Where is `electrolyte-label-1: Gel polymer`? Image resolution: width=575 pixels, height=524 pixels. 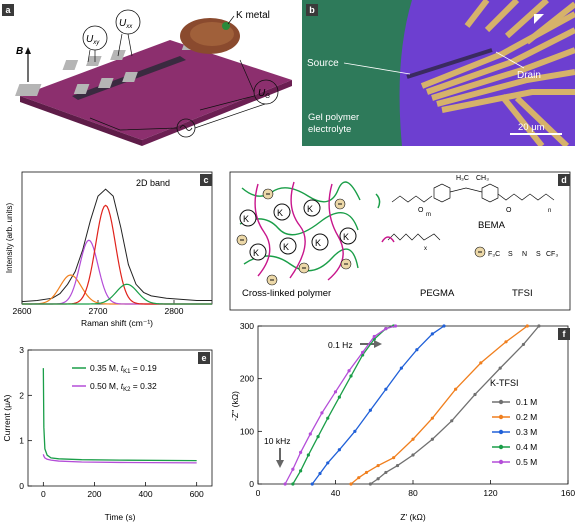 electrolyte-label-1: Gel polymer is located at coordinates (333, 117).